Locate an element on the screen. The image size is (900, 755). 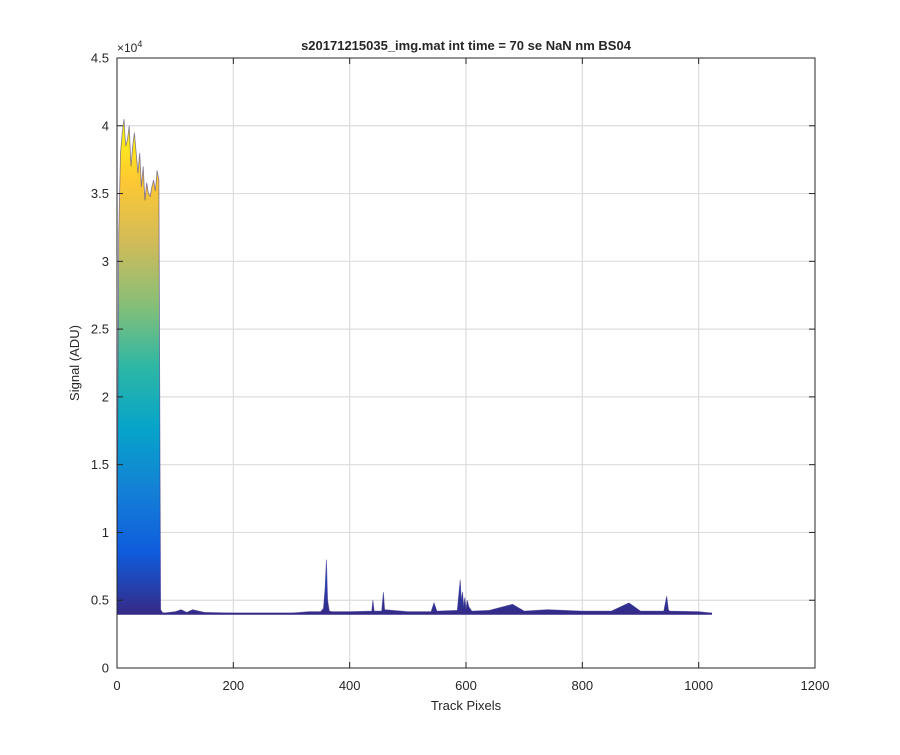
y-tick-label: 2 is located at coordinates (105, 396).